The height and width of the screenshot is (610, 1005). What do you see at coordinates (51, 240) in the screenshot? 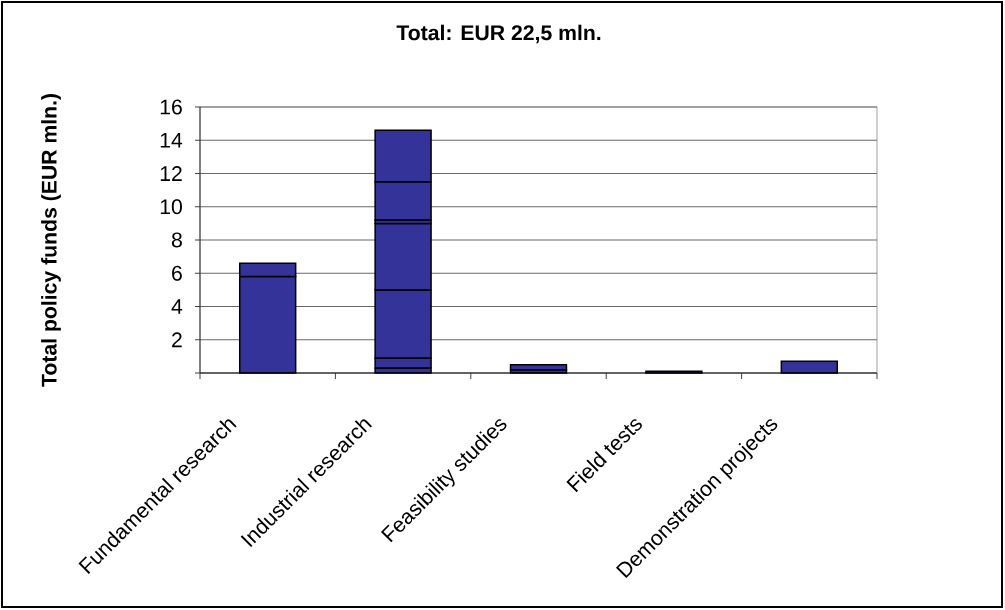
I see `y-axis-title: Total policy funds (EUR mln.)` at bounding box center [51, 240].